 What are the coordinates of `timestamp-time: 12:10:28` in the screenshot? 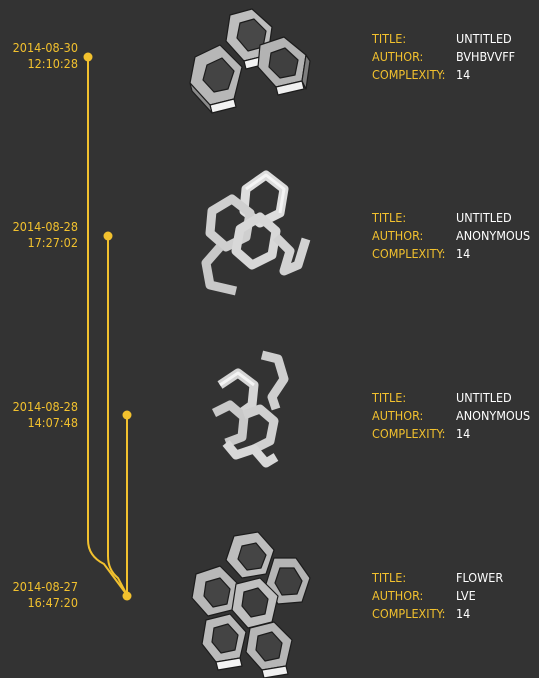 It's located at (52, 63).